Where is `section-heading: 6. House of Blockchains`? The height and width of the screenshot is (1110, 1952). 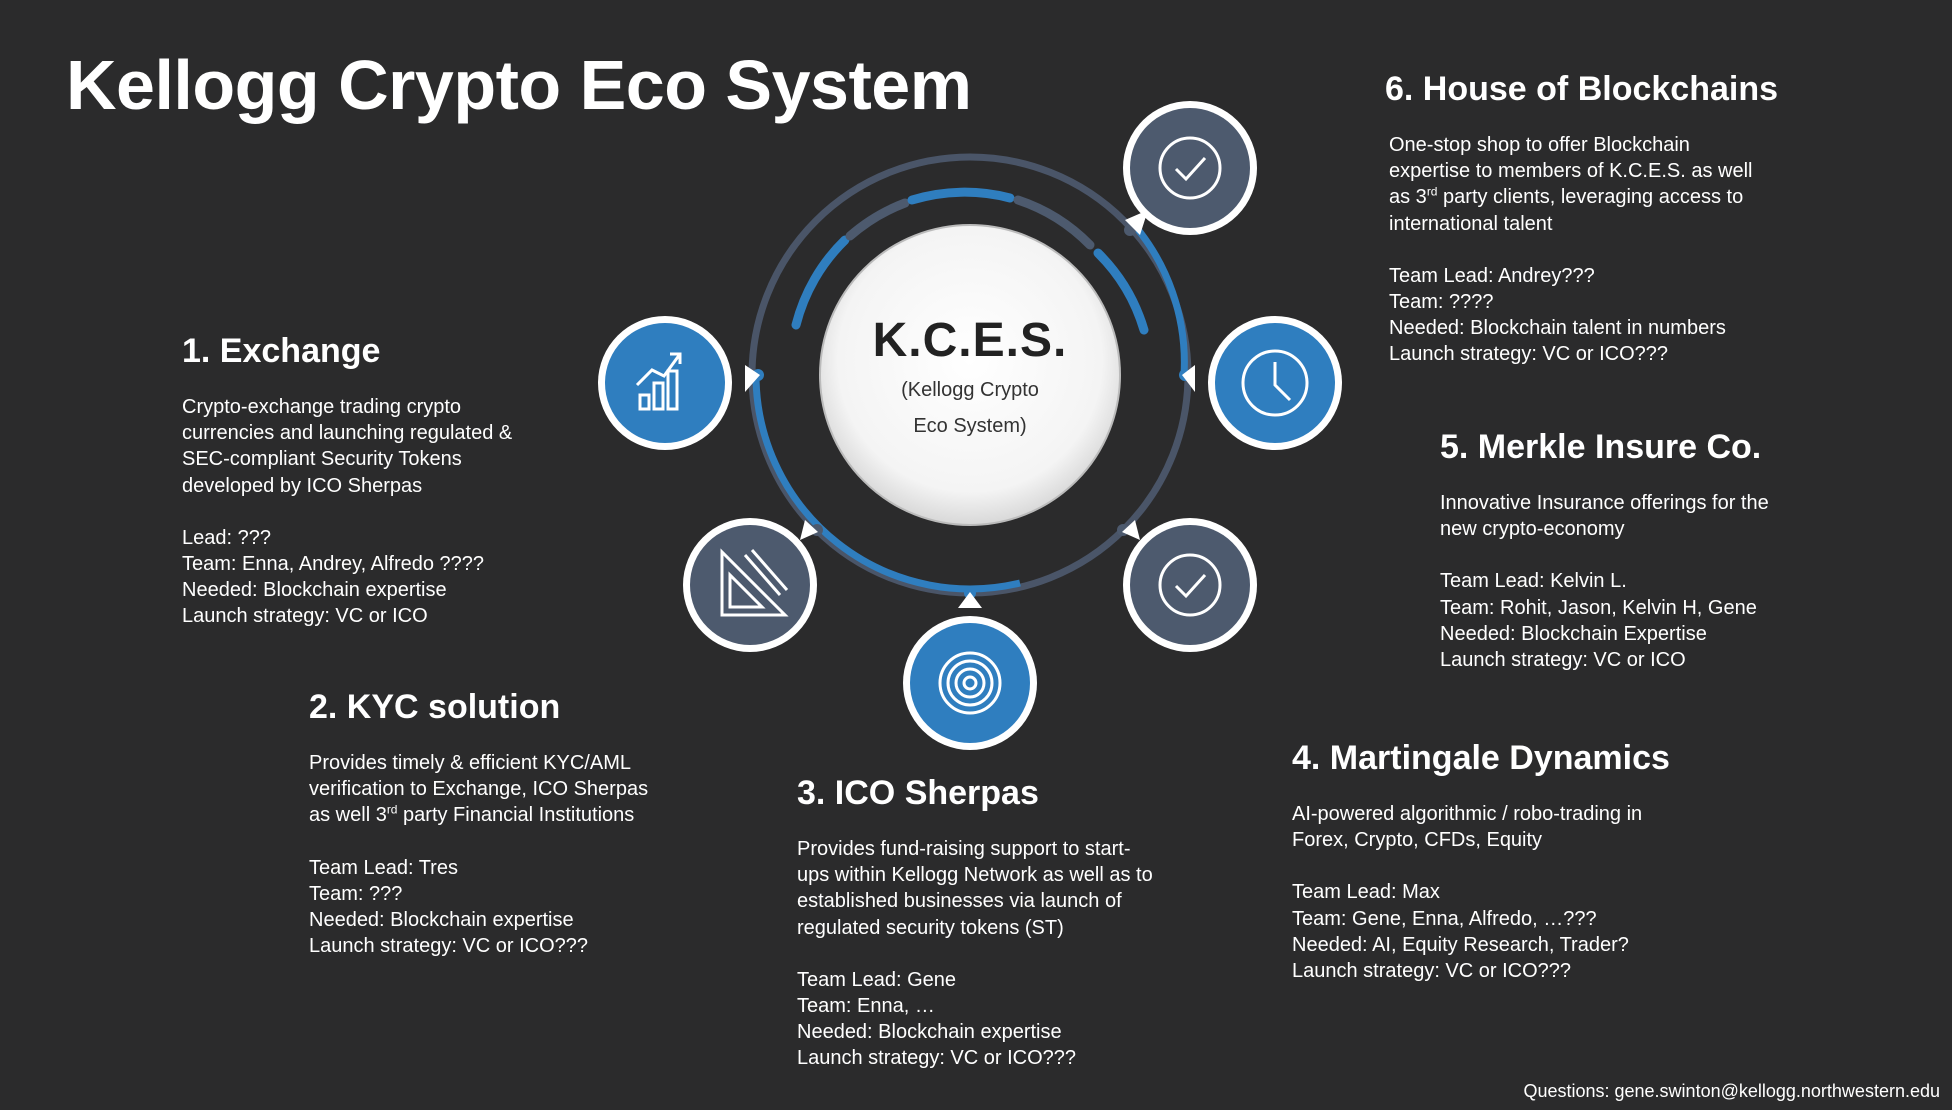 section-heading: 6. House of Blockchains is located at coordinates (1581, 89).